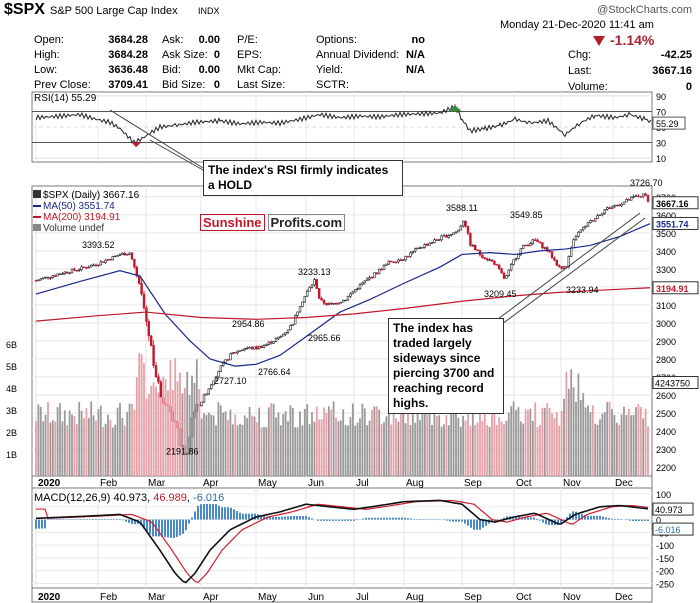 The height and width of the screenshot is (603, 700). I want to click on eps-label: EPS:, so click(250, 55).